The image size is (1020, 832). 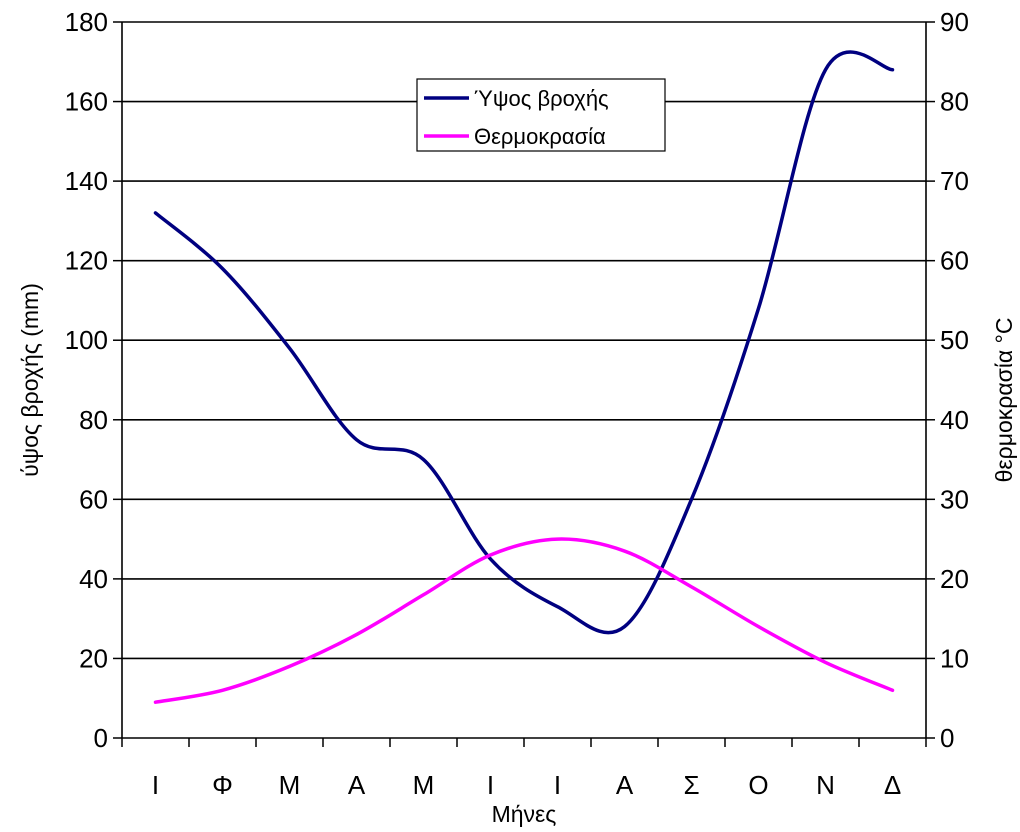 What do you see at coordinates (93, 579) in the screenshot?
I see `left-tick-label: 40` at bounding box center [93, 579].